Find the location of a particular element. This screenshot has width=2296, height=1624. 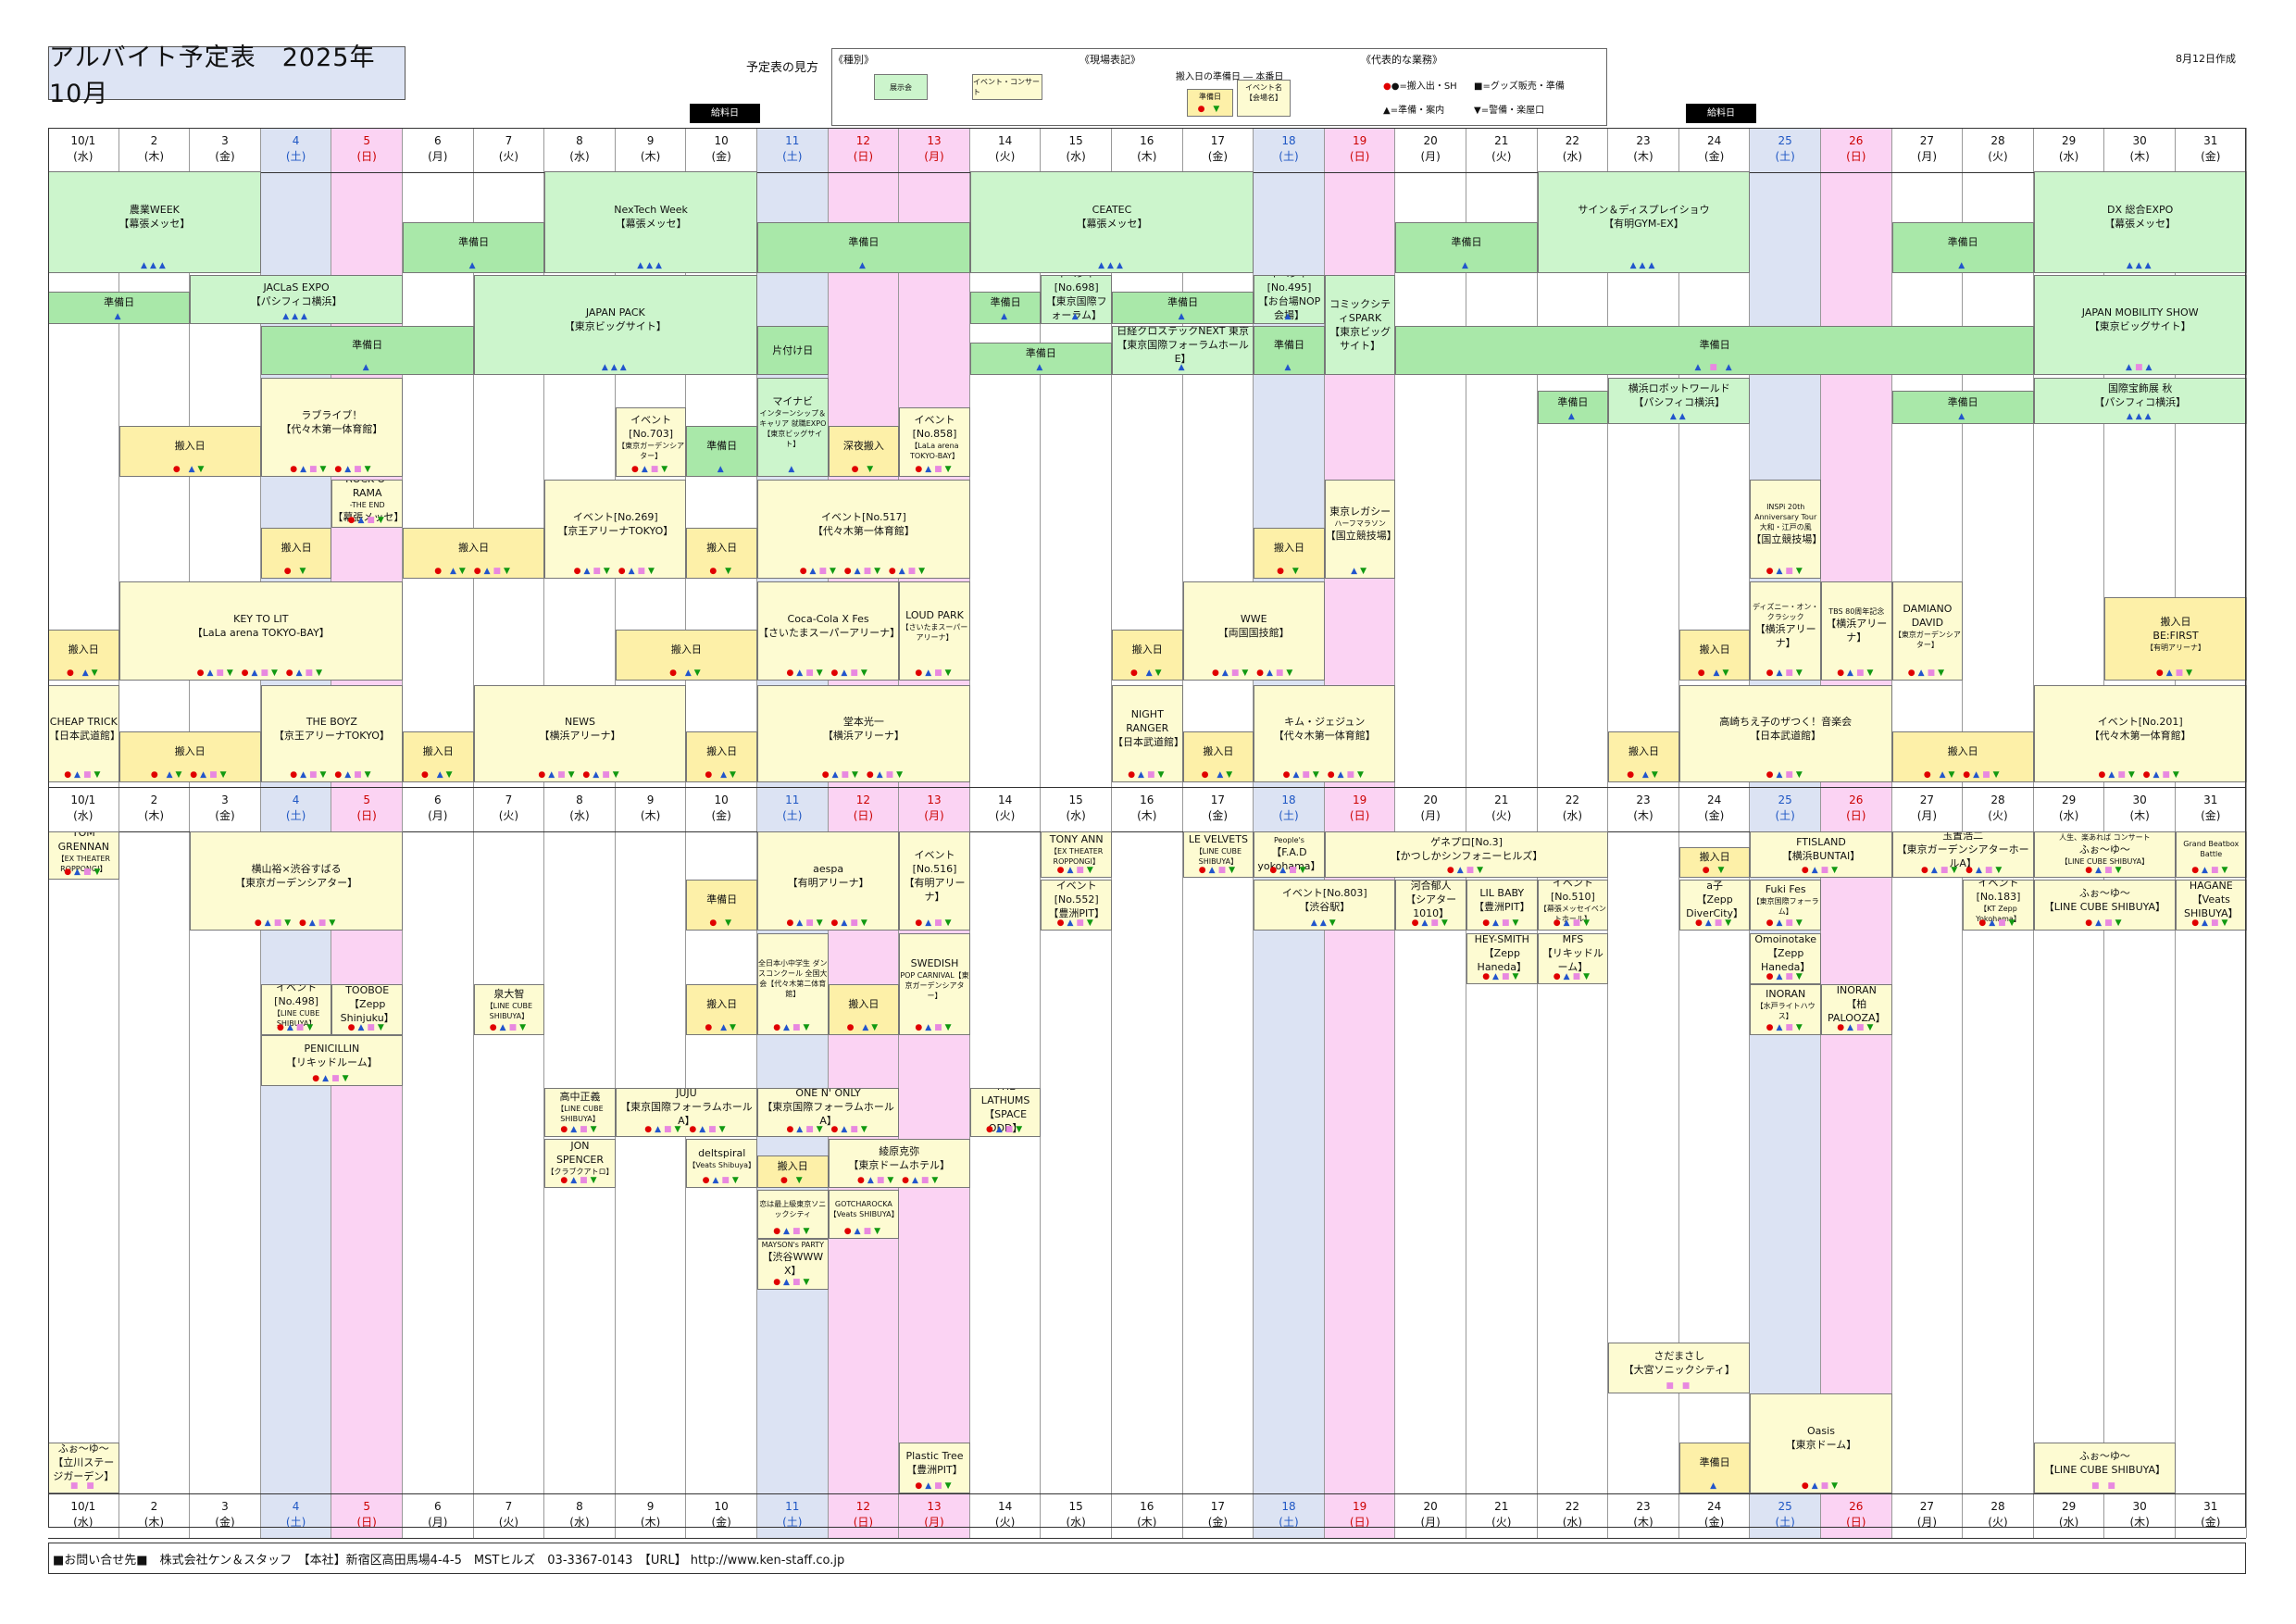

expo-event: NexTech Week 【幕張メッセ】 ▲▲▲ is located at coordinates (650, 222).